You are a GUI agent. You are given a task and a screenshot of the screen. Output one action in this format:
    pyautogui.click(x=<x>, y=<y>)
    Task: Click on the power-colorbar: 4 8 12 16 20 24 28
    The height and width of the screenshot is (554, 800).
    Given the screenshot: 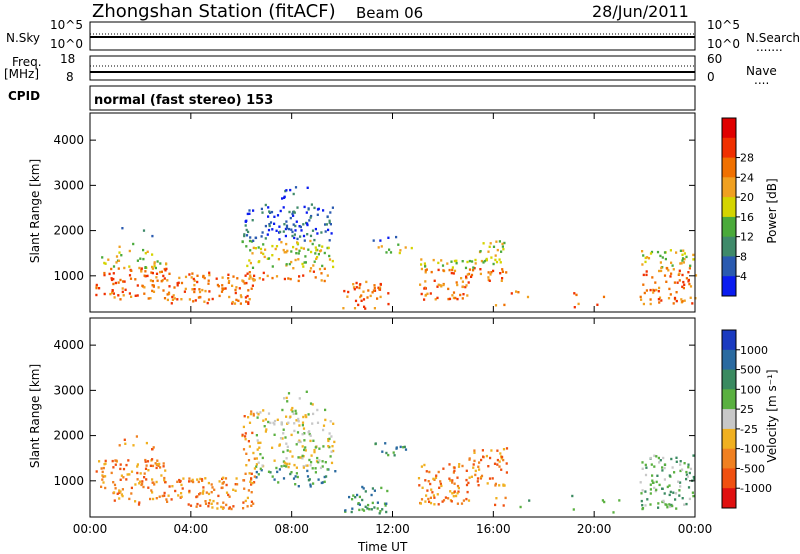 What is the action you would take?
    pyautogui.click(x=737, y=207)
    